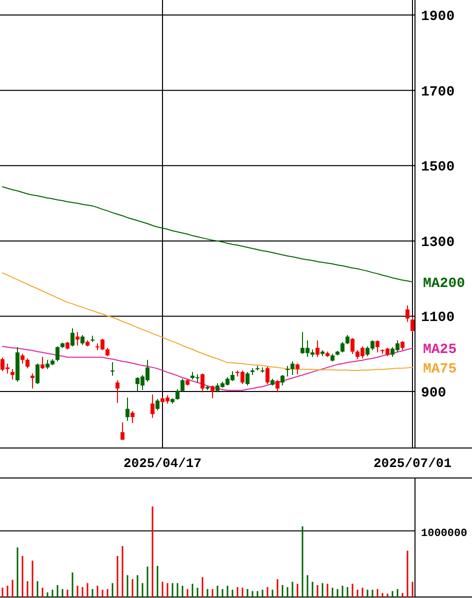 The image size is (472, 598). I want to click on y-tick-label: 1500, so click(438, 168).